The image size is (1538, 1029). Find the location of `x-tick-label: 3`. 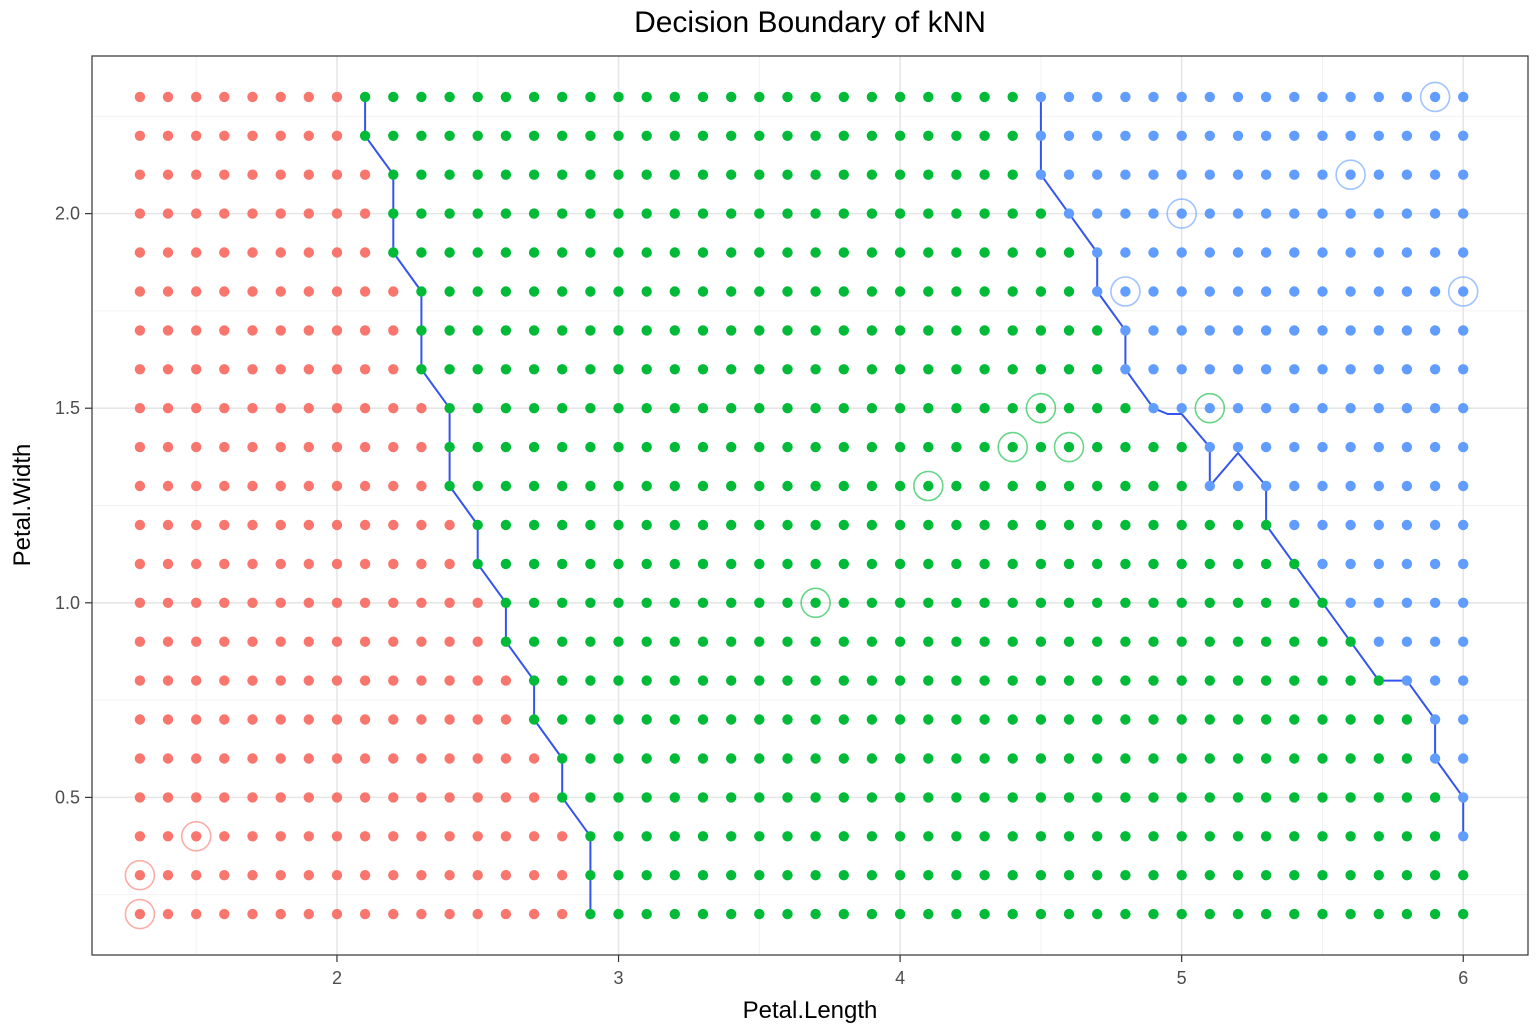

x-tick-label: 3 is located at coordinates (619, 978).